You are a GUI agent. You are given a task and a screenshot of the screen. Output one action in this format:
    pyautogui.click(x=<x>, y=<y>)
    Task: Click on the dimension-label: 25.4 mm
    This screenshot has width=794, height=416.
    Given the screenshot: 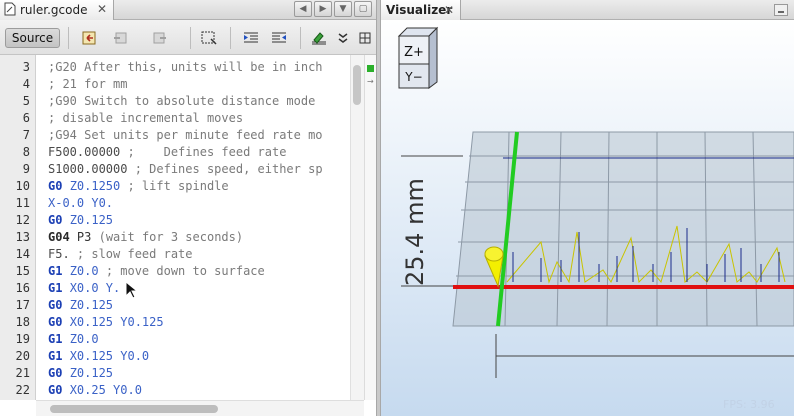 What is the action you would take?
    pyautogui.click(x=415, y=232)
    